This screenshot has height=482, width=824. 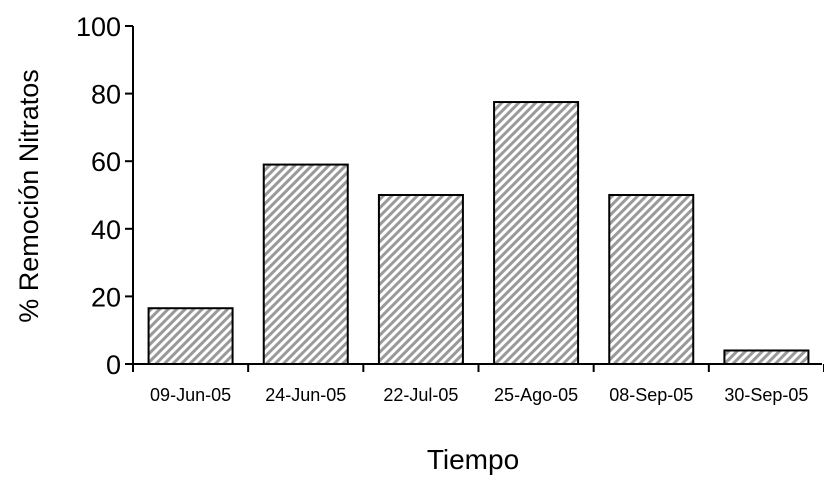 I want to click on y-tick-label: 60, so click(x=106, y=162).